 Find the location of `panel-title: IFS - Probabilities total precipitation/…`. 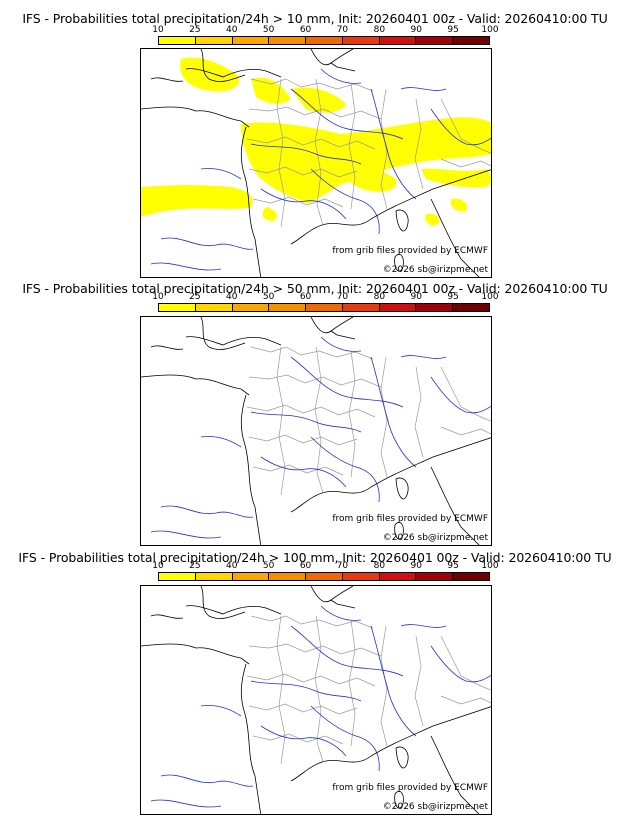

panel-title: IFS - Probabilities total precipitation/… is located at coordinates (315, 557).